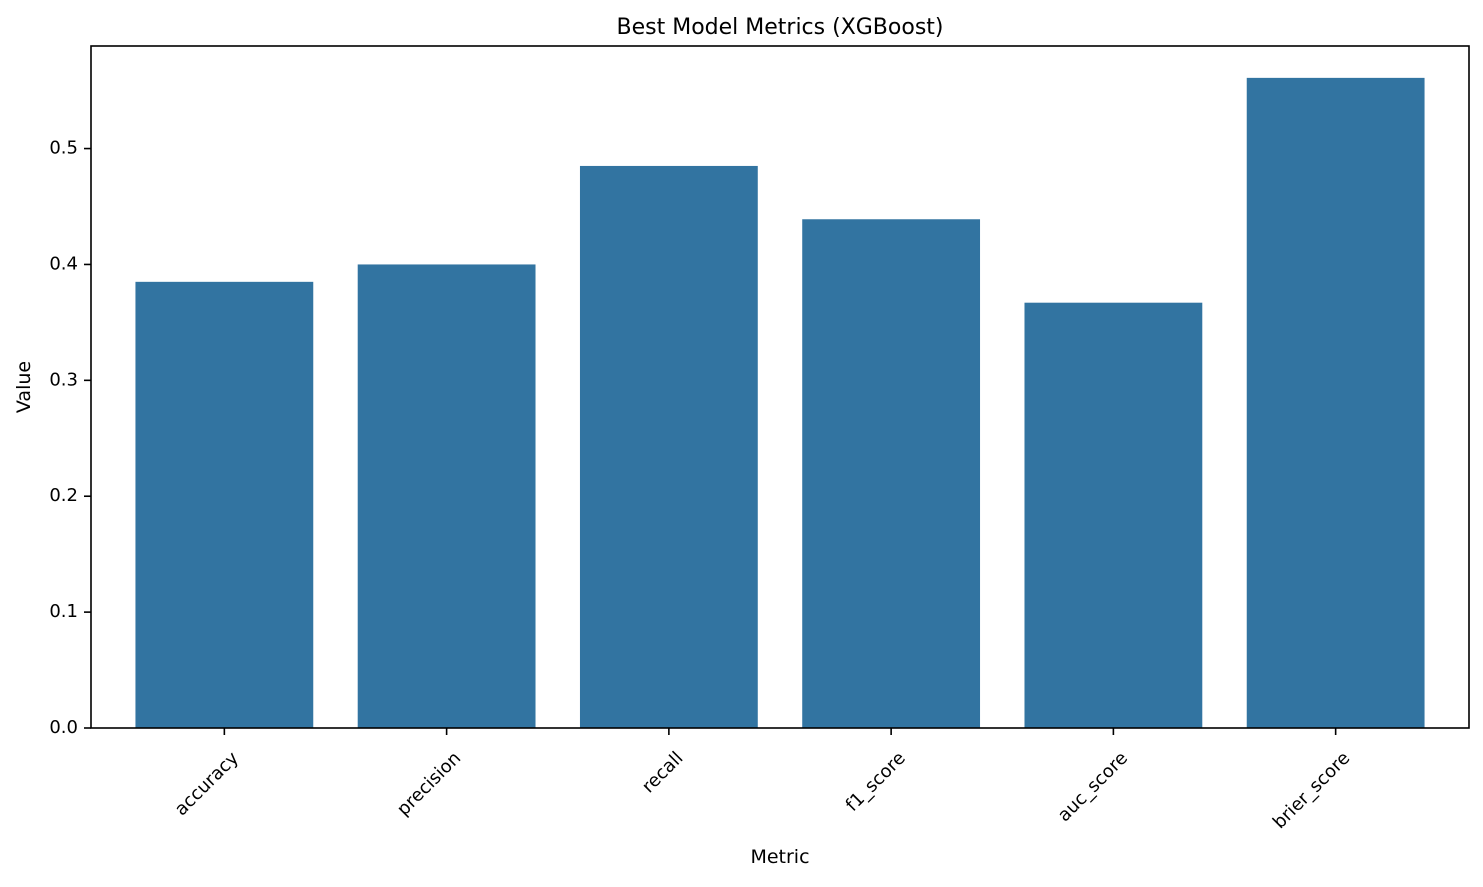 The height and width of the screenshot is (887, 1483). Describe the element at coordinates (1093, 787) in the screenshot. I see `x-tick-label: auc_score` at that location.